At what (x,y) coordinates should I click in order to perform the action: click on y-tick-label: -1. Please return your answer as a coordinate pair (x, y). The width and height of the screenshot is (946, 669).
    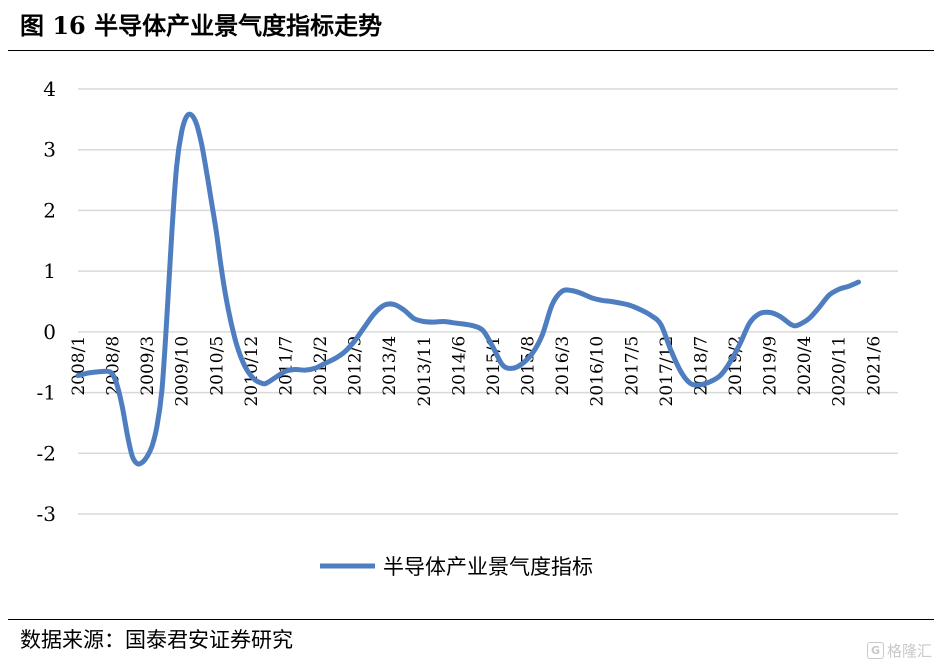
    Looking at the image, I should click on (46, 393).